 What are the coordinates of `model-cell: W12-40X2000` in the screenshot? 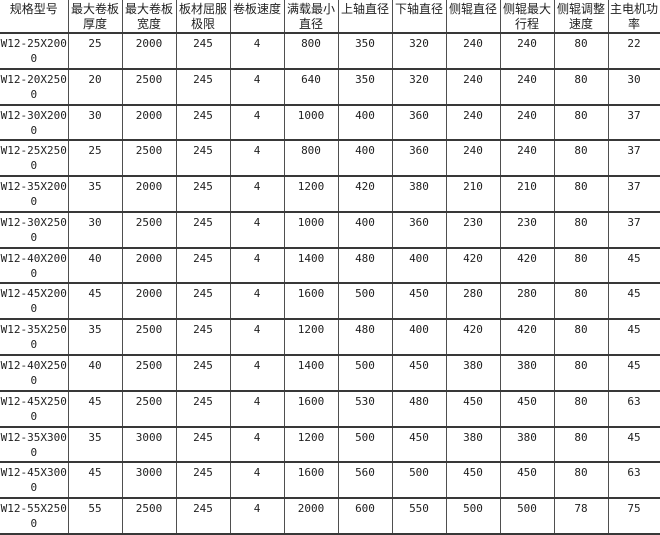 It's located at (34, 265).